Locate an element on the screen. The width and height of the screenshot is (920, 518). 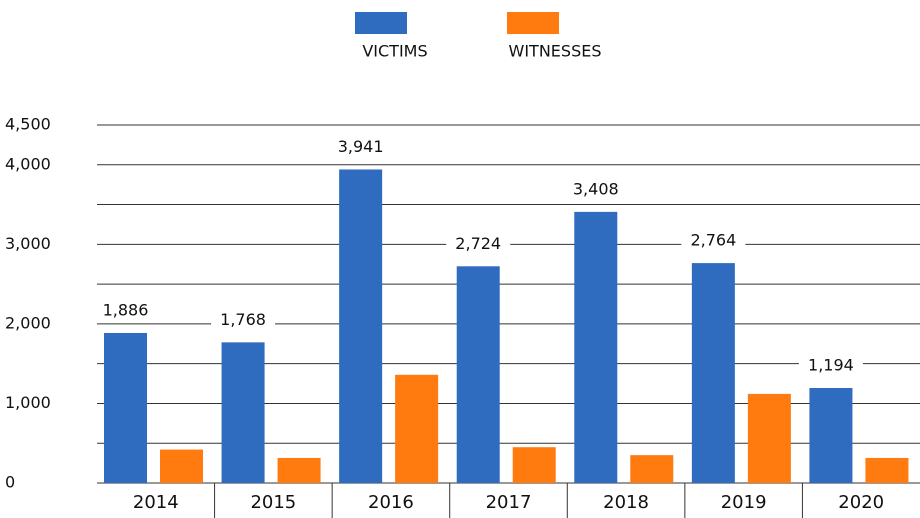
y-tick-label: 4,500 is located at coordinates (28, 124).